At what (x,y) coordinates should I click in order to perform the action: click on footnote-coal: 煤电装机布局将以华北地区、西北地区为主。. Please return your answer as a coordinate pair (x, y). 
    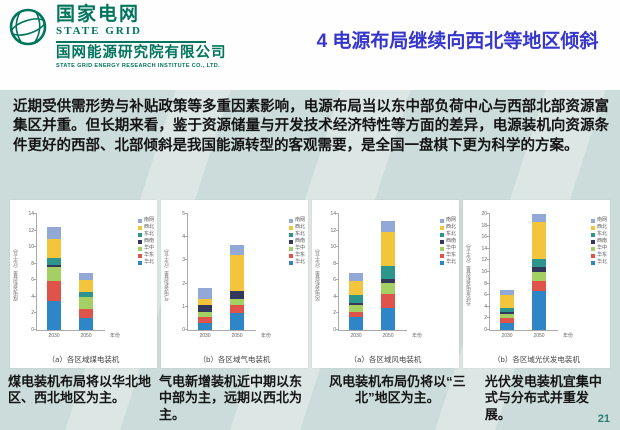
    Looking at the image, I should click on (80, 390).